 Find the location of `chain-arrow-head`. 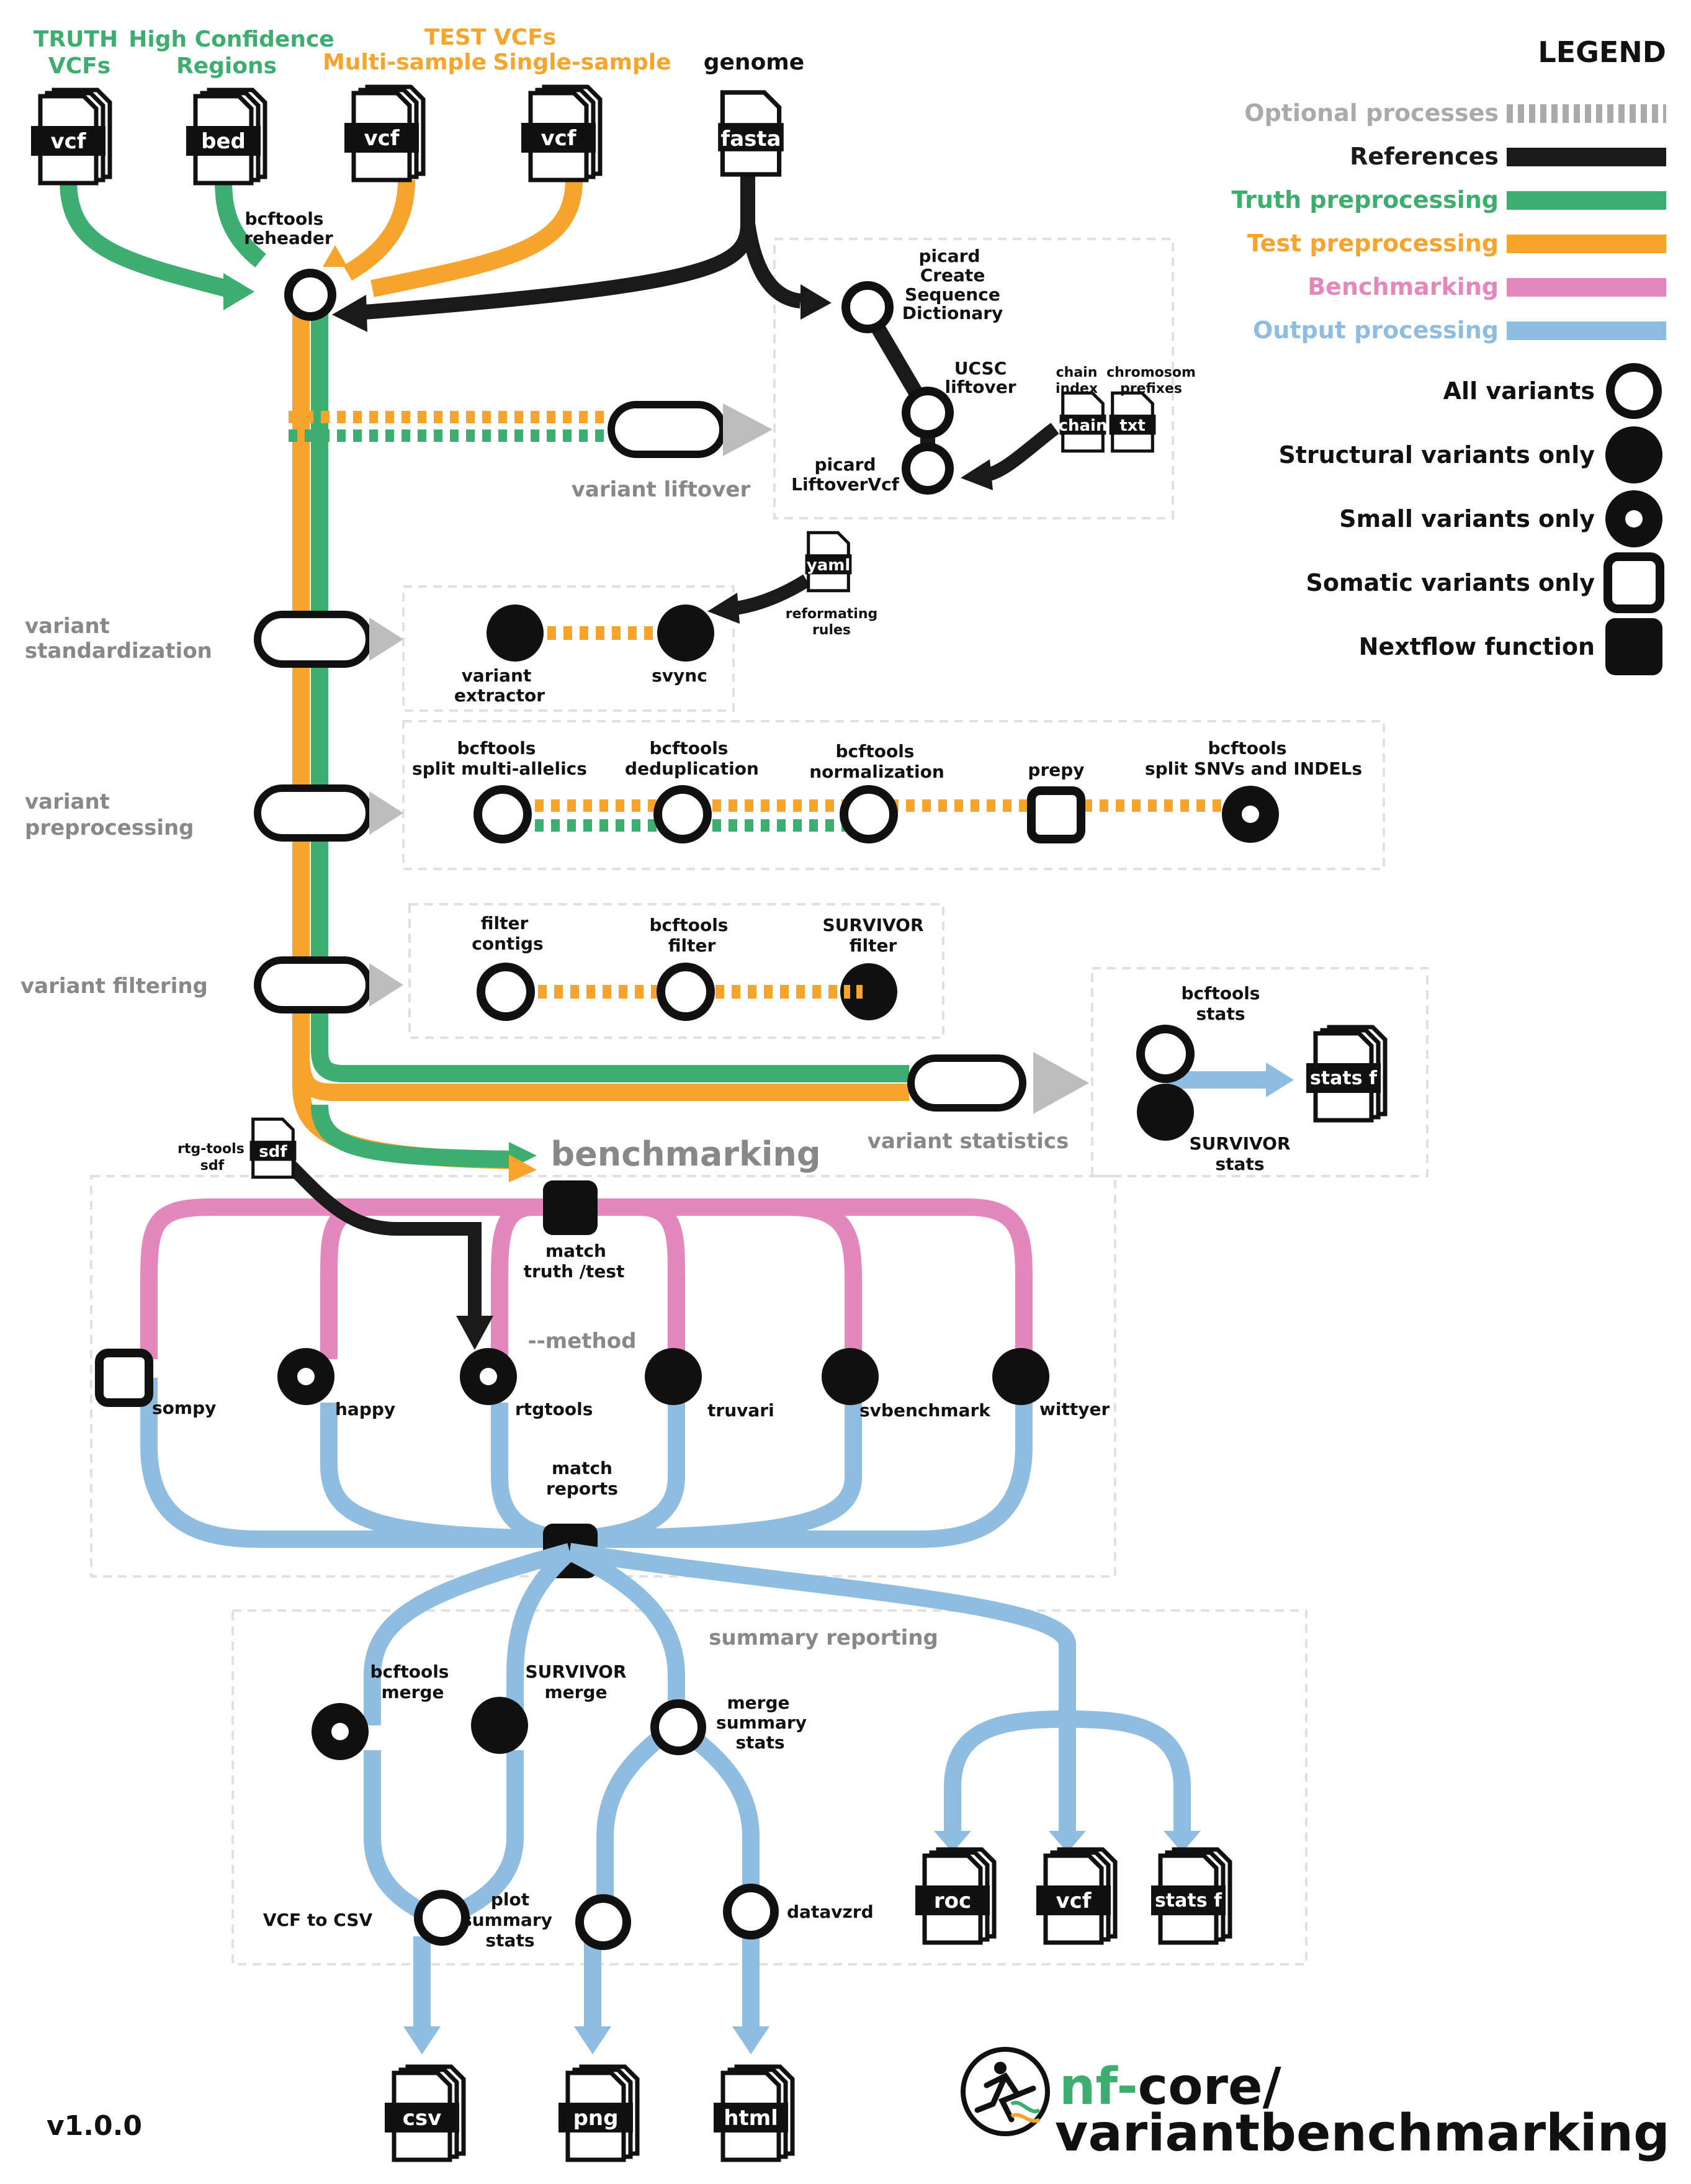

chain-arrow-head is located at coordinates (977, 474).